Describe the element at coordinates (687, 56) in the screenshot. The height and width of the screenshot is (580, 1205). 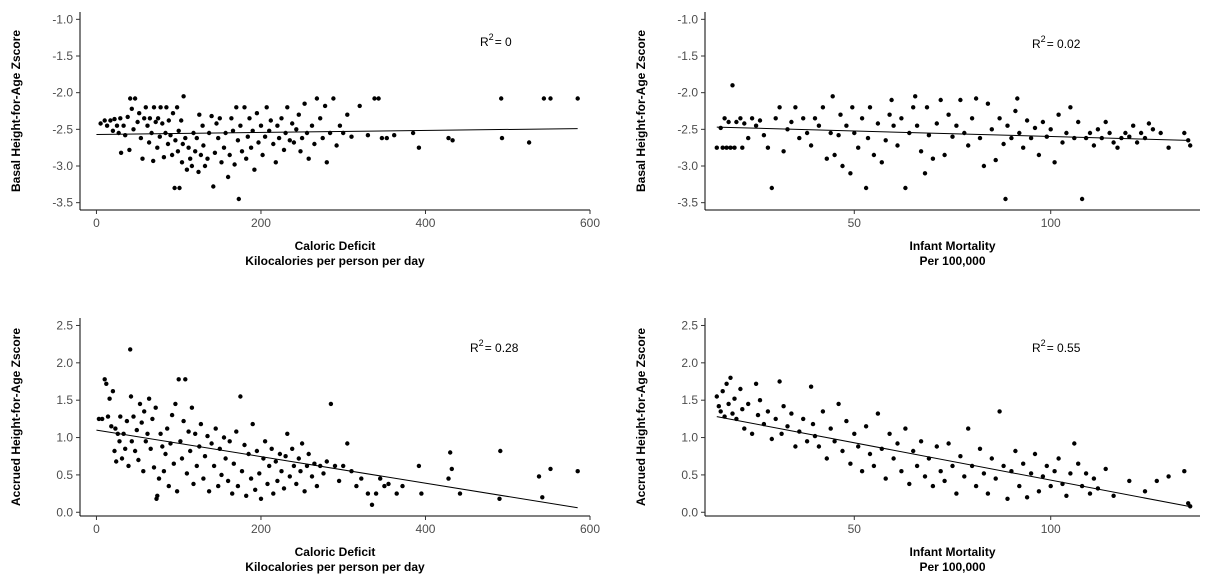
I see `y-tick-label: -1.5` at that location.